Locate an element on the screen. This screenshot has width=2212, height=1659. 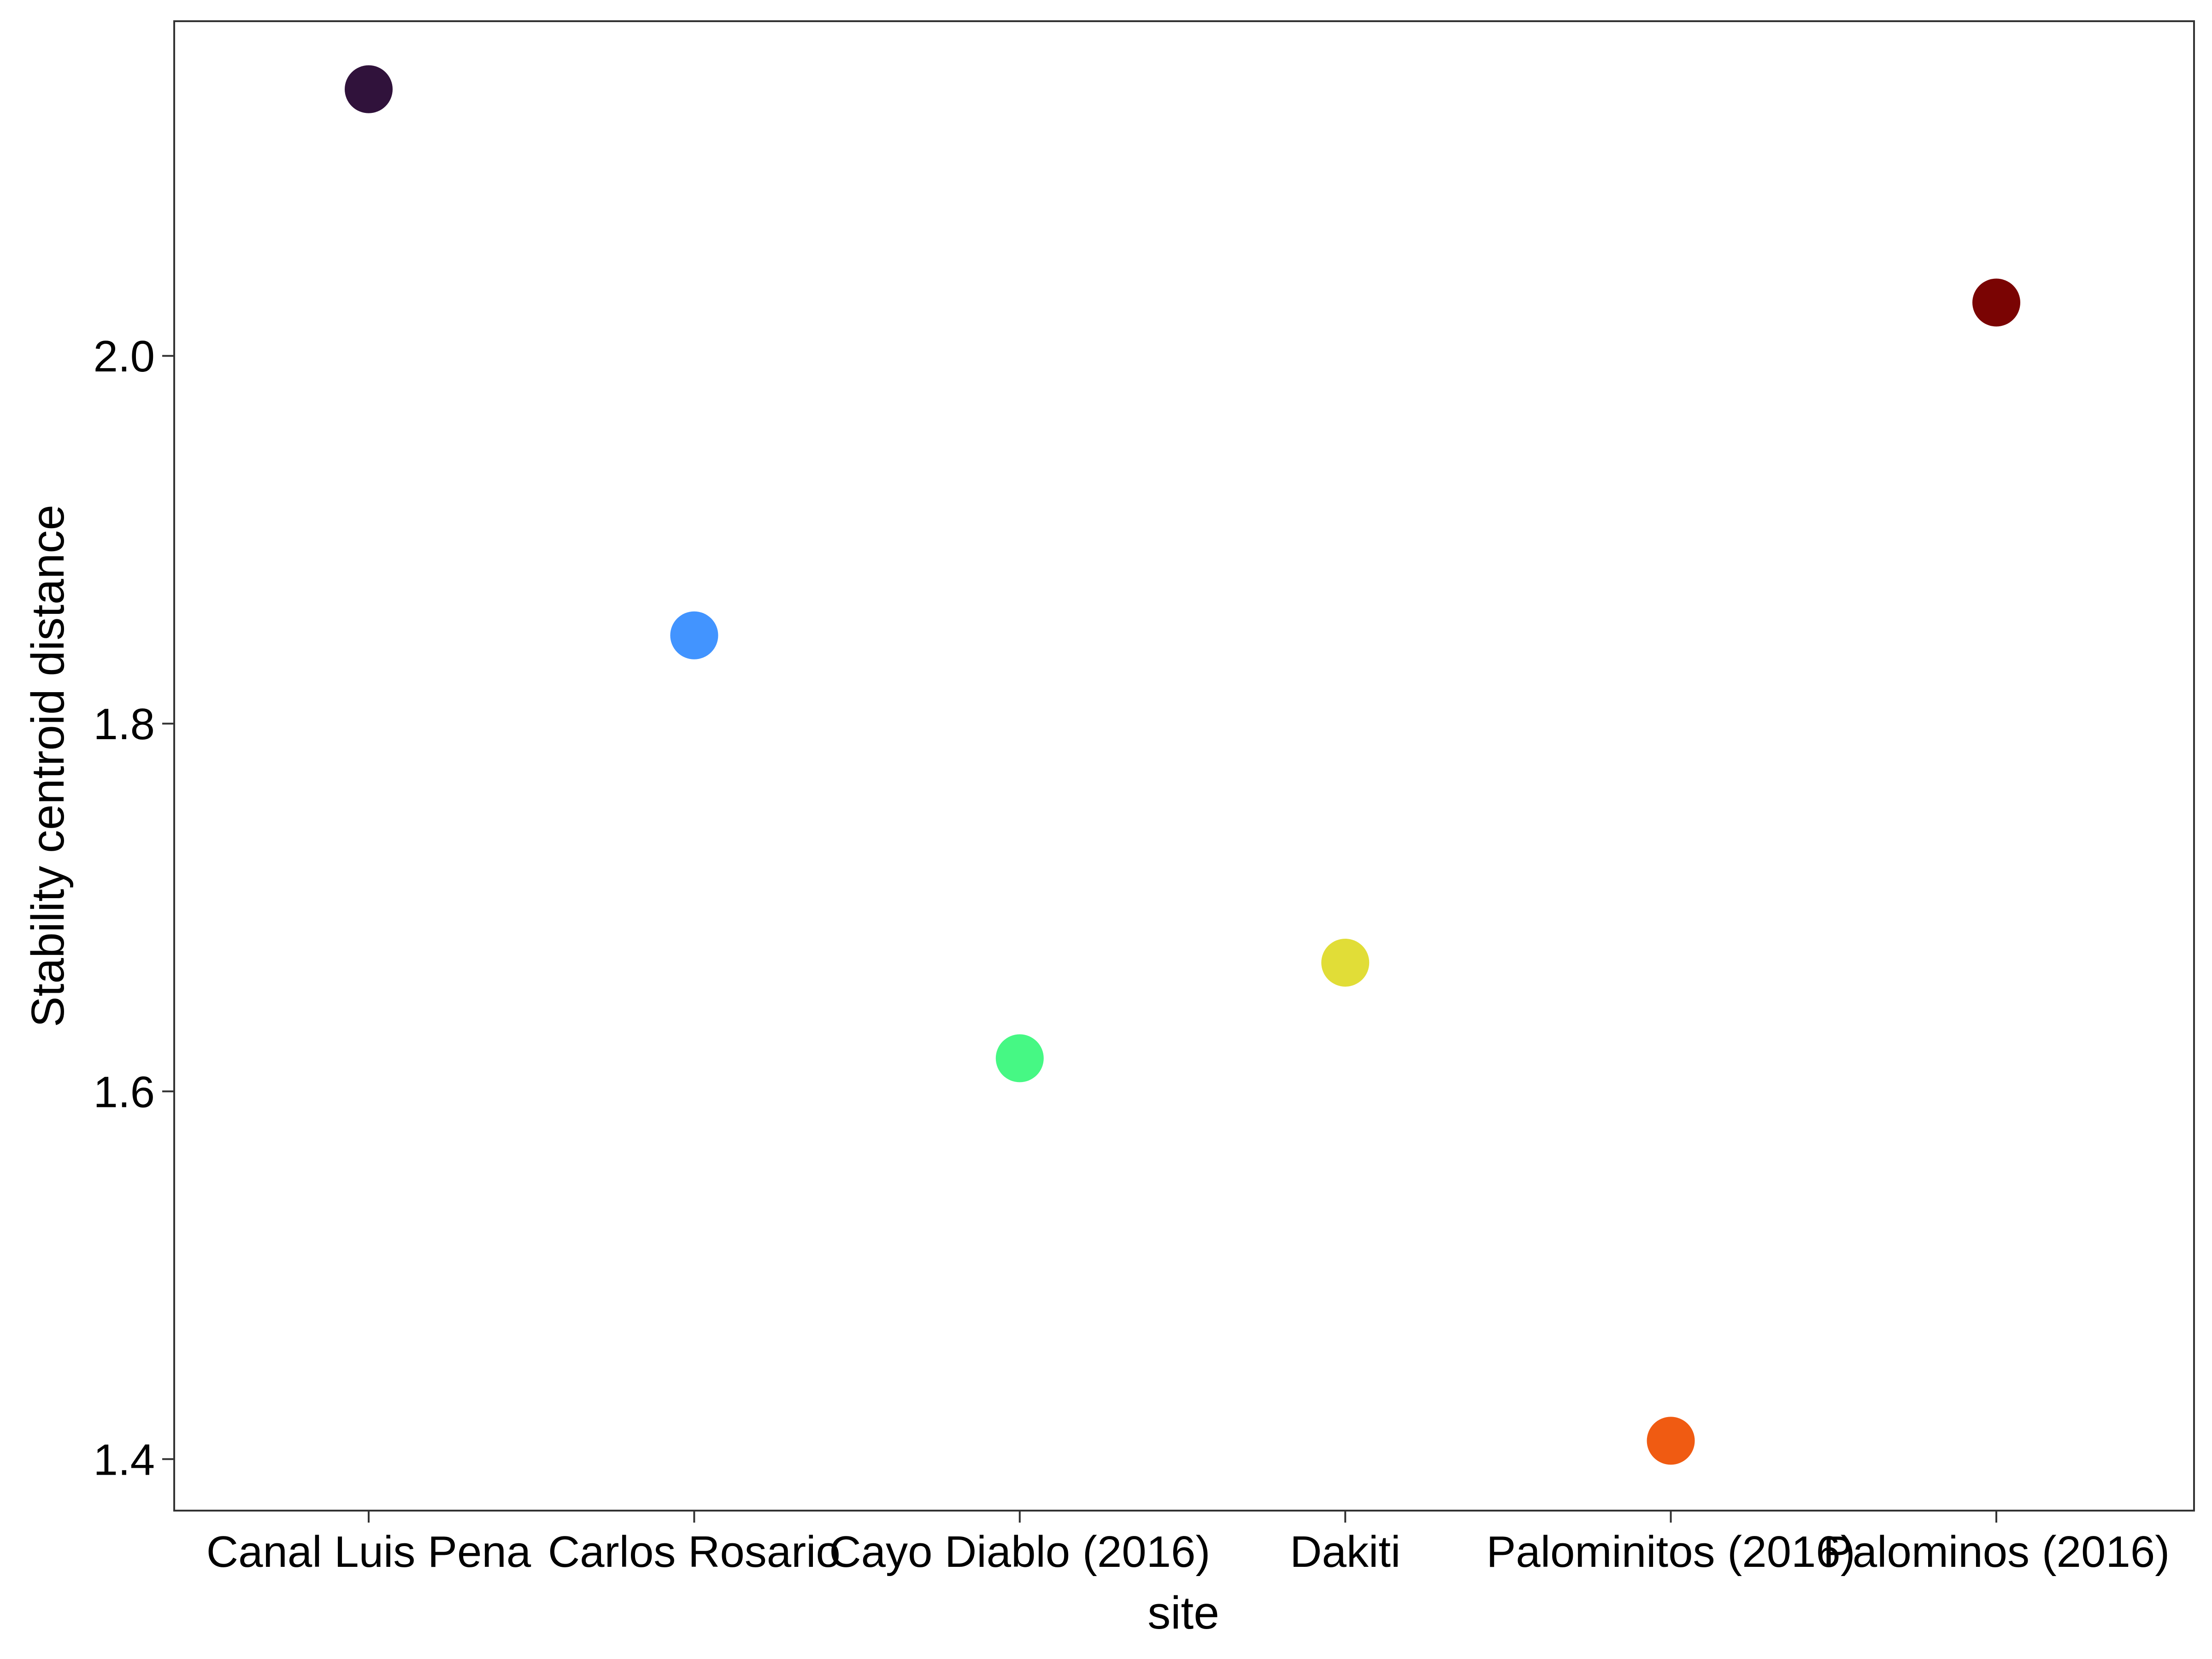
x-tick-label: Palominos (2016) is located at coordinates (1996, 1552).